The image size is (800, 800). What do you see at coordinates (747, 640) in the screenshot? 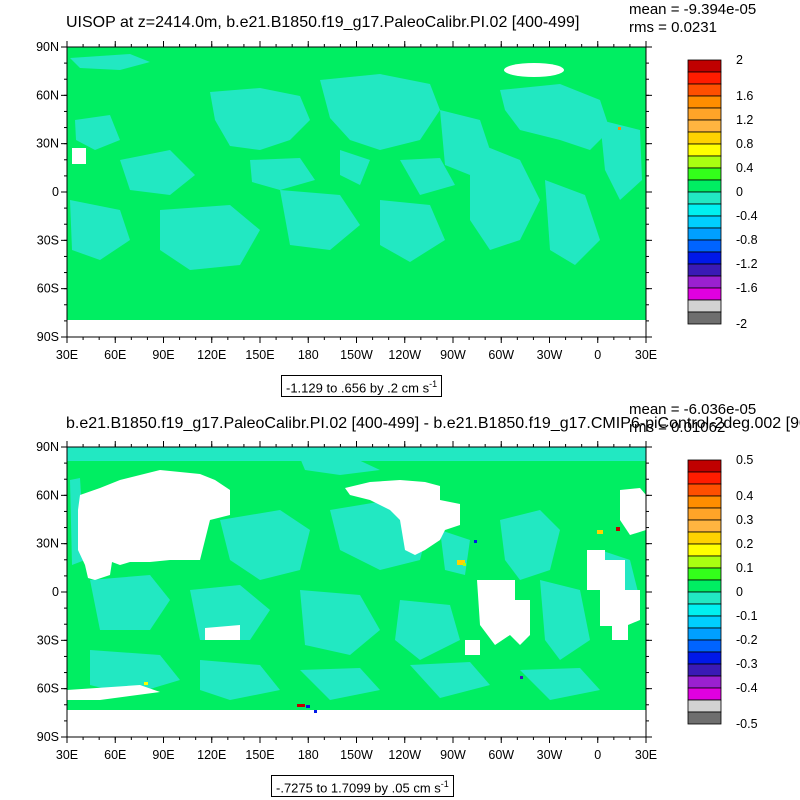
I see `colorbar-label: -0.2` at bounding box center [747, 640].